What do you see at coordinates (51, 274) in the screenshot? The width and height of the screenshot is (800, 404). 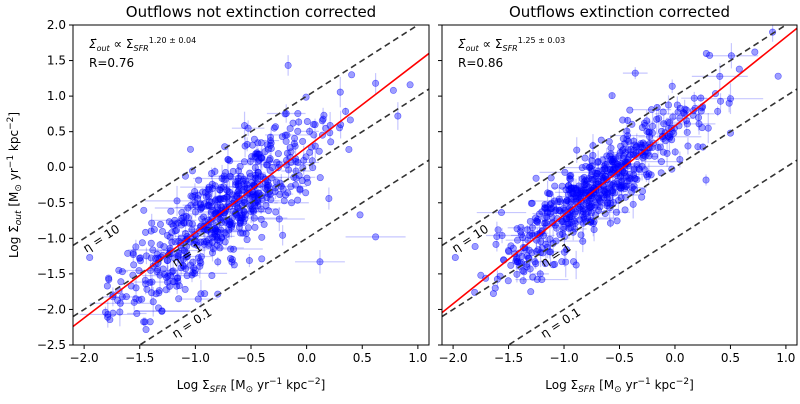 I see `y-tick-label: −1.5` at bounding box center [51, 274].